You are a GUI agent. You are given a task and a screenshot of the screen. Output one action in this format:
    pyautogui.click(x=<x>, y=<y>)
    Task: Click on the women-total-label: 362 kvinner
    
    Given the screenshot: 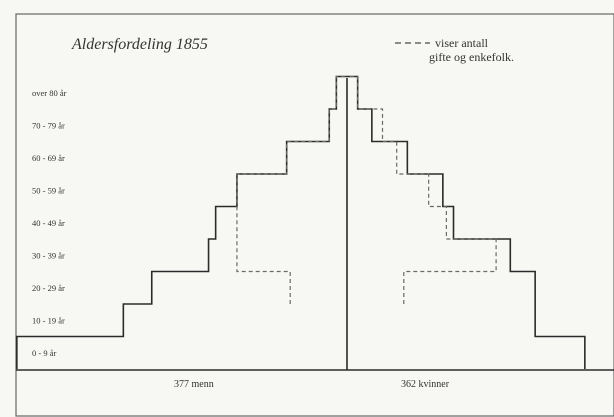 What is the action you would take?
    pyautogui.click(x=425, y=384)
    